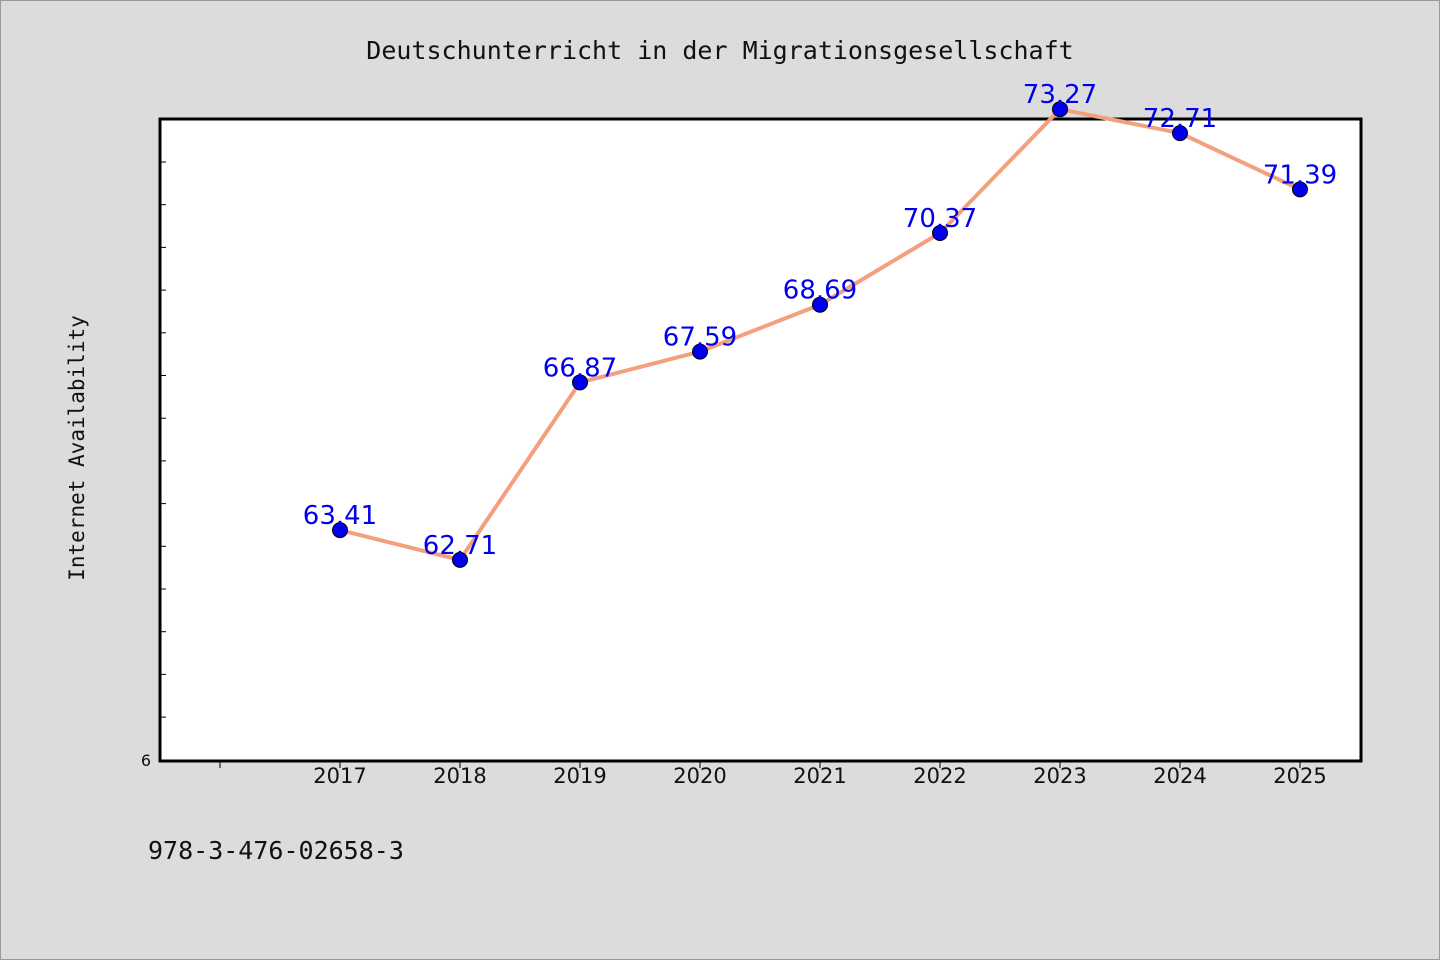 This screenshot has width=1440, height=960. Describe the element at coordinates (580, 368) in the screenshot. I see `data-label: 66.87` at that location.